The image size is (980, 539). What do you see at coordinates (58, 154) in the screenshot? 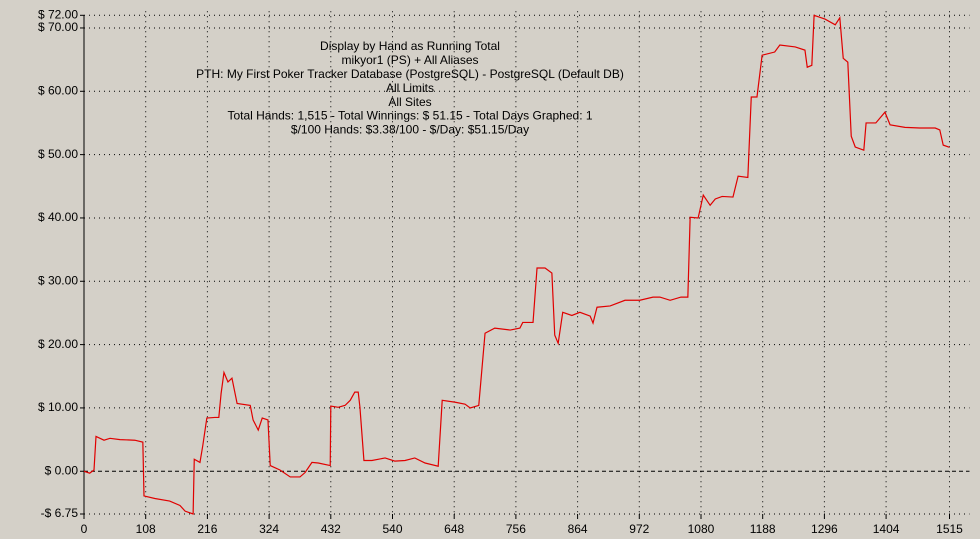
I see `y-tick-label: $ 50.00` at bounding box center [58, 154].